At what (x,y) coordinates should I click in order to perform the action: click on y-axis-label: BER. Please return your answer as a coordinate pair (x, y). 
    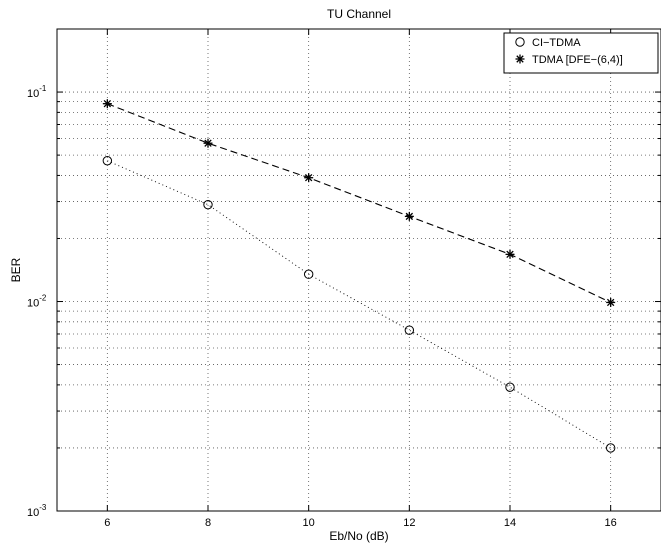
    Looking at the image, I should click on (16, 269).